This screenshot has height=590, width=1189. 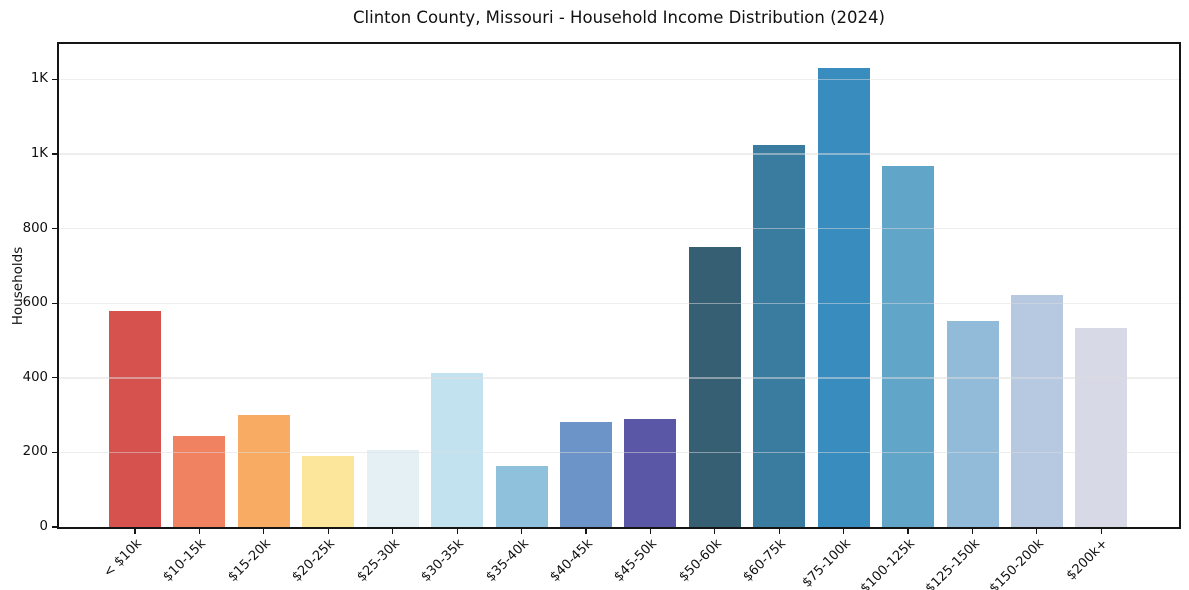 I want to click on y-tick-label: 600, so click(x=35, y=303).